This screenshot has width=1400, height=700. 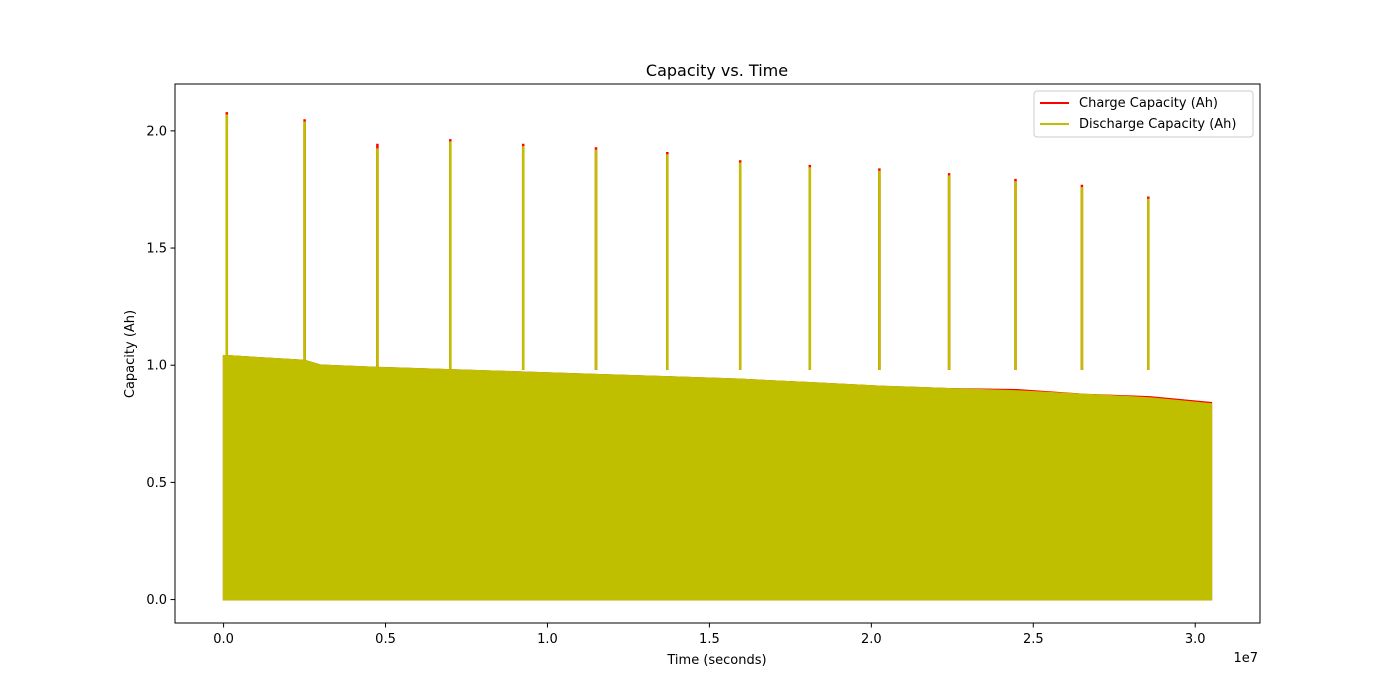 What do you see at coordinates (1245, 658) in the screenshot?
I see `x-axis-offset-label: 1e7` at bounding box center [1245, 658].